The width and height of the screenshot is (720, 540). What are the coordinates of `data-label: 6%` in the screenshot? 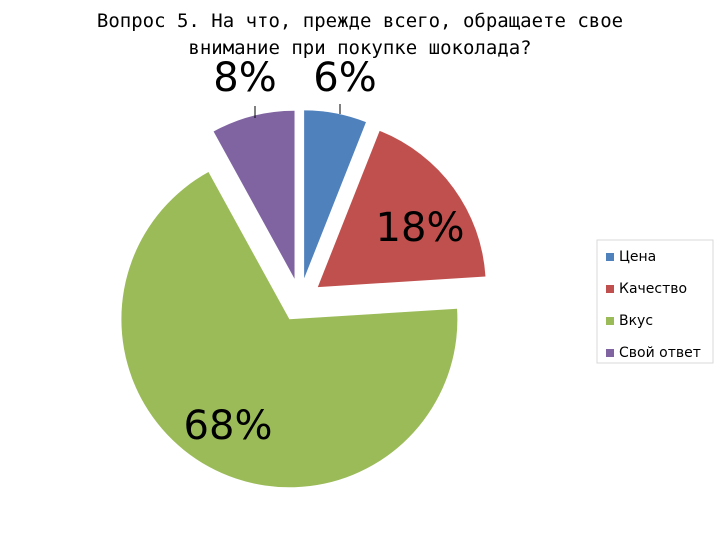 It's located at (344, 78).